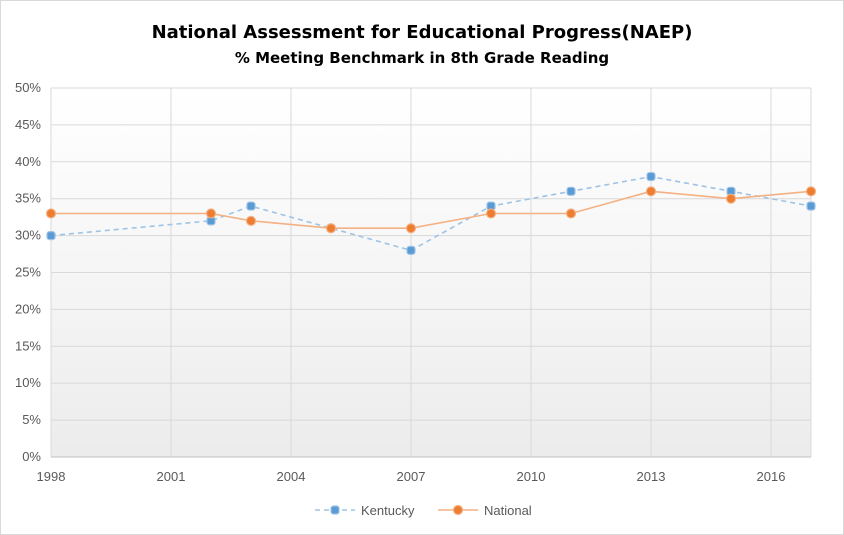 The width and height of the screenshot is (844, 535). I want to click on y-tick-label: 5%, so click(31, 419).